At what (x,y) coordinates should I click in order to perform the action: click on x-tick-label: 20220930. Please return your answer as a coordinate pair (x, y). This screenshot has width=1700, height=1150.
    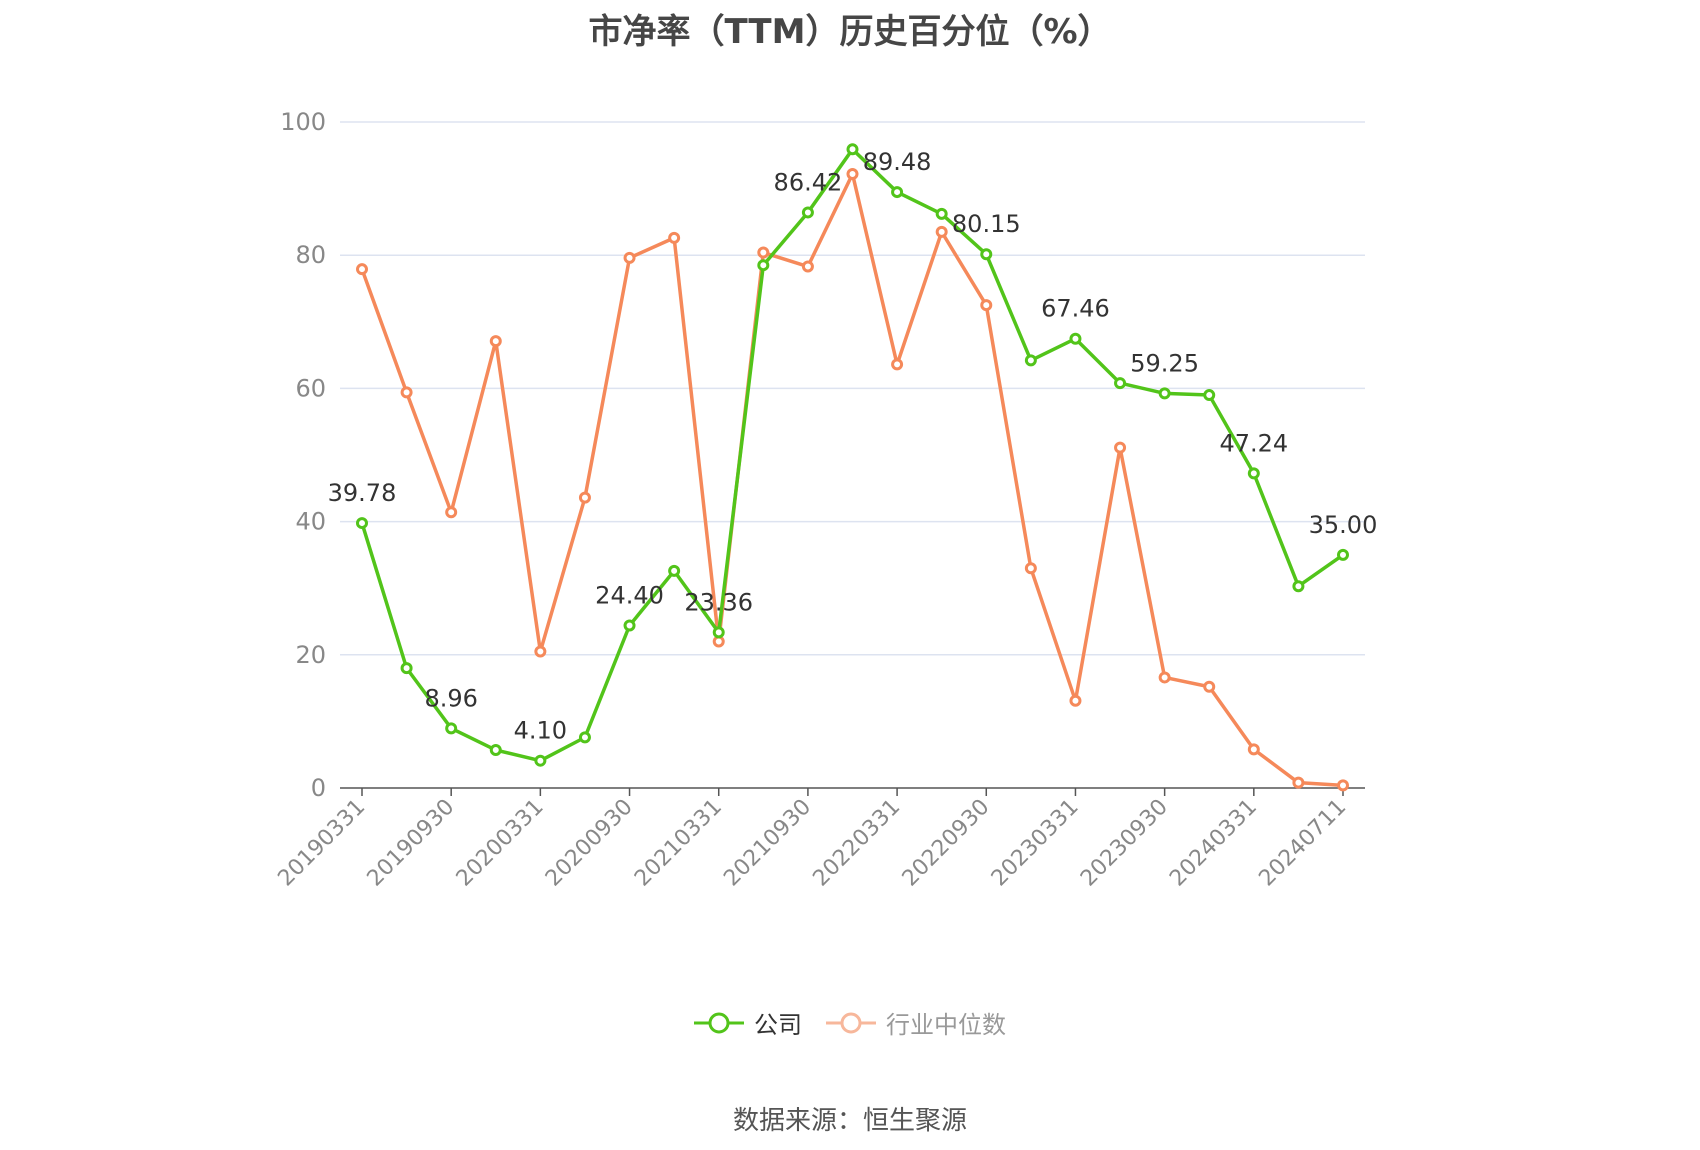
    Looking at the image, I should click on (946, 843).